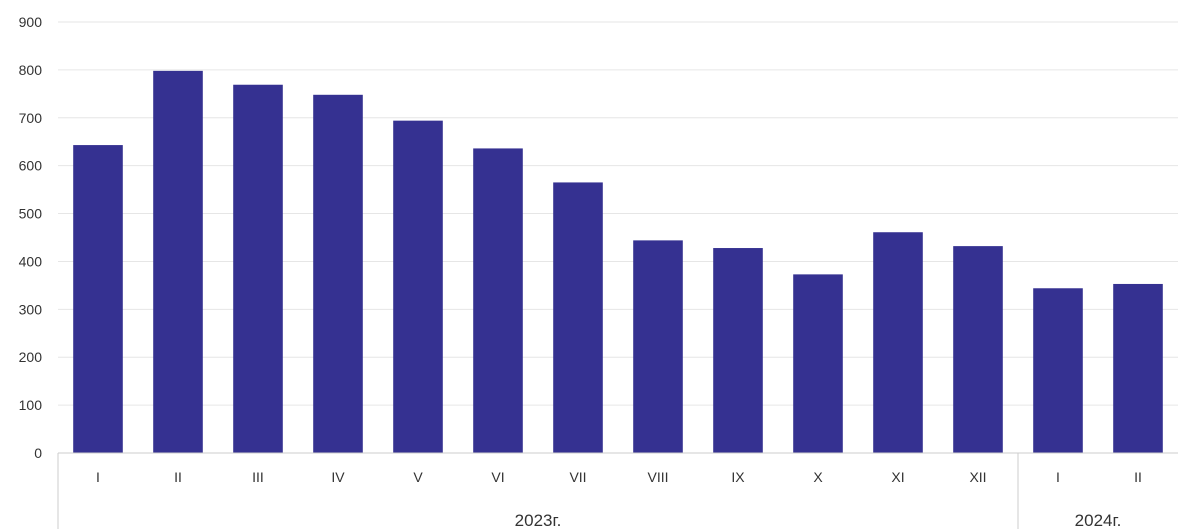 Image resolution: width=1178 pixels, height=529 pixels. Describe the element at coordinates (897, 477) in the screenshot. I see `x-tick-label: XI` at that location.